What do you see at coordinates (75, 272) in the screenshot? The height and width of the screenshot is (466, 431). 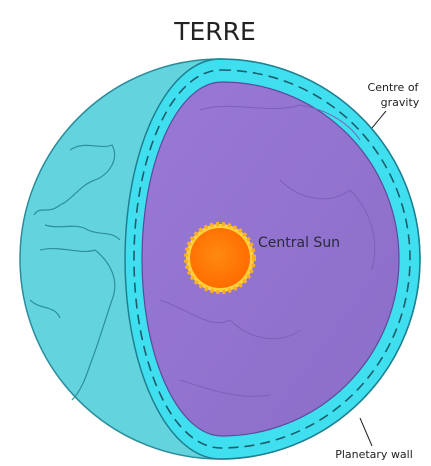 I see `continents` at bounding box center [75, 272].